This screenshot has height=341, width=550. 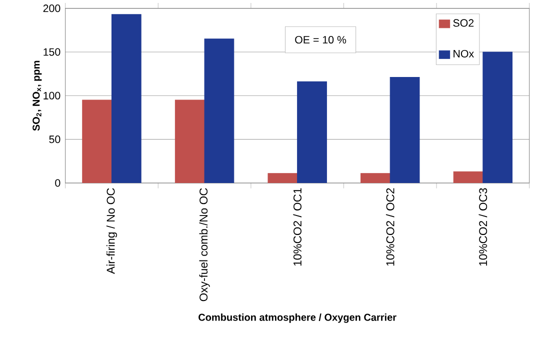 What do you see at coordinates (51, 8) in the screenshot?
I see `y-tick-label: 200` at bounding box center [51, 8].